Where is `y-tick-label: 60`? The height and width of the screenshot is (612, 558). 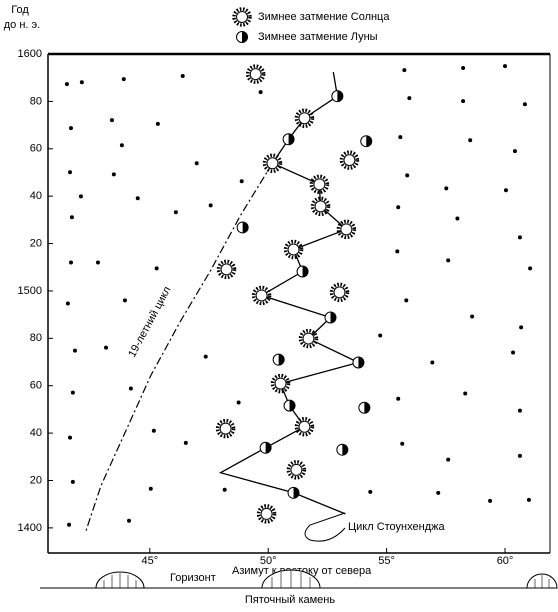 y-tick-label: 60 is located at coordinates (36, 149).